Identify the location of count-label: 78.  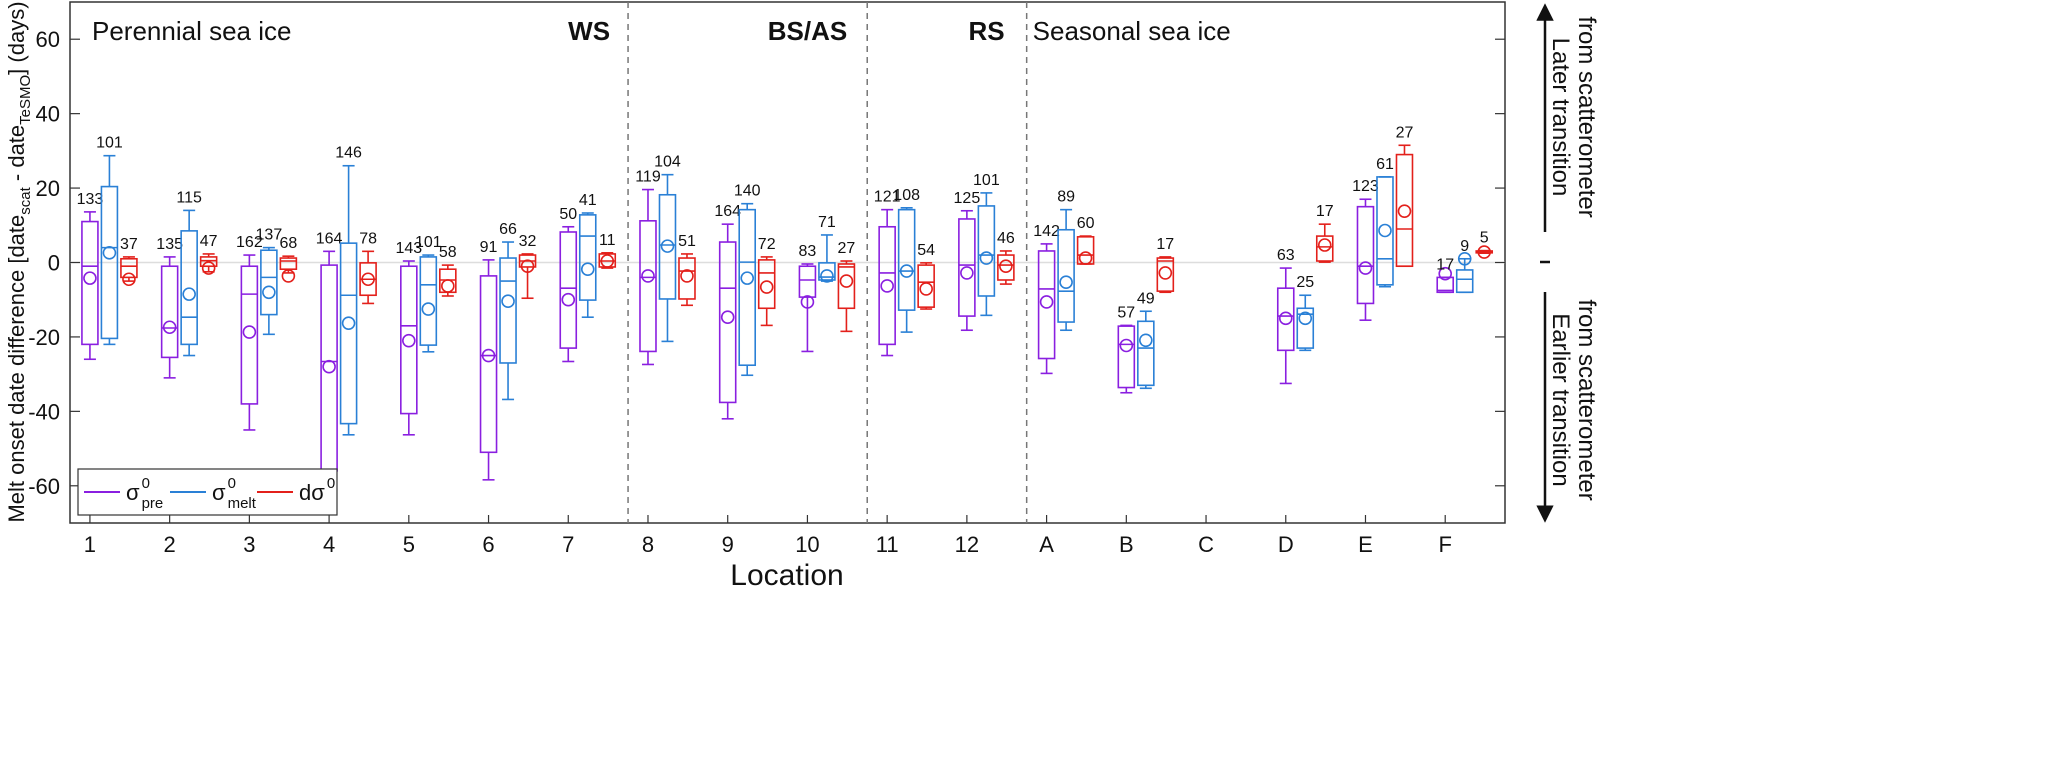
(368, 238).